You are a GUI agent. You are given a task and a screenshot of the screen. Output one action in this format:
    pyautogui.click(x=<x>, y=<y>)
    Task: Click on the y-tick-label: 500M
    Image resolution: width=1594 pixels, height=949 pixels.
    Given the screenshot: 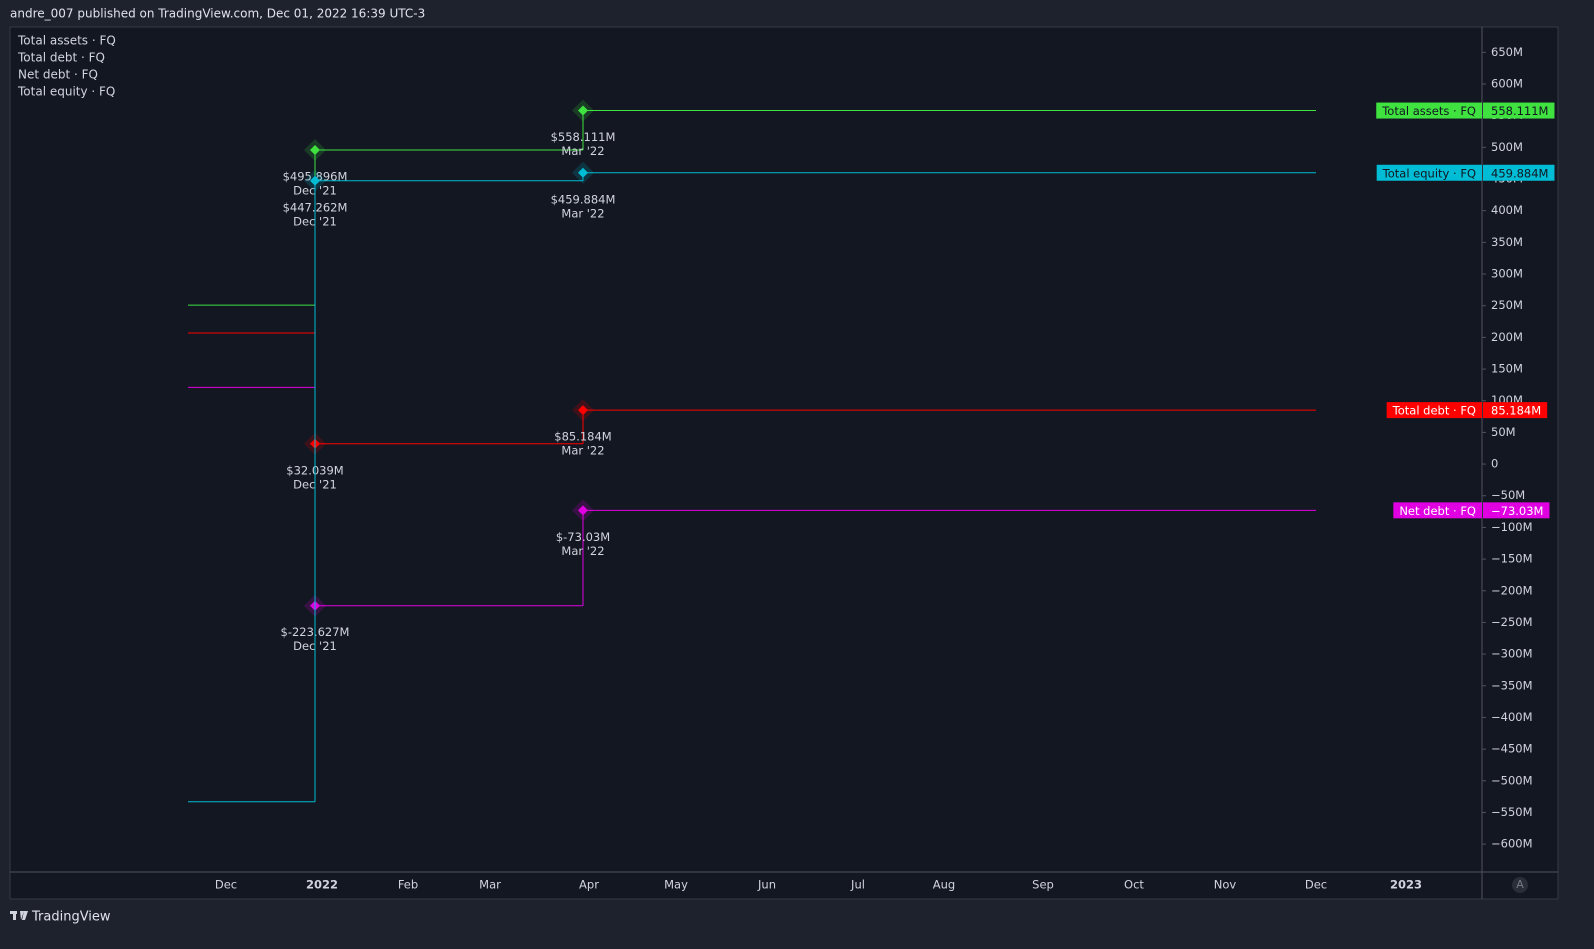 What is the action you would take?
    pyautogui.click(x=1507, y=147)
    